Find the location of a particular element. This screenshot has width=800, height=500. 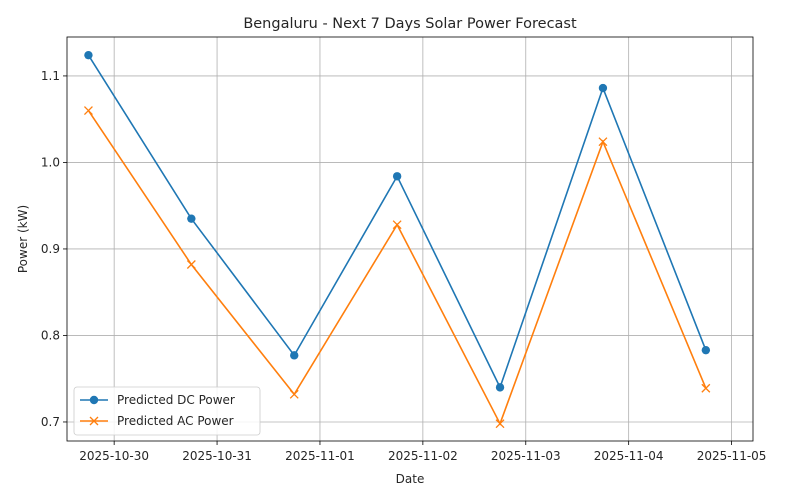

y-tick-label: 0.9 is located at coordinates (50, 249).